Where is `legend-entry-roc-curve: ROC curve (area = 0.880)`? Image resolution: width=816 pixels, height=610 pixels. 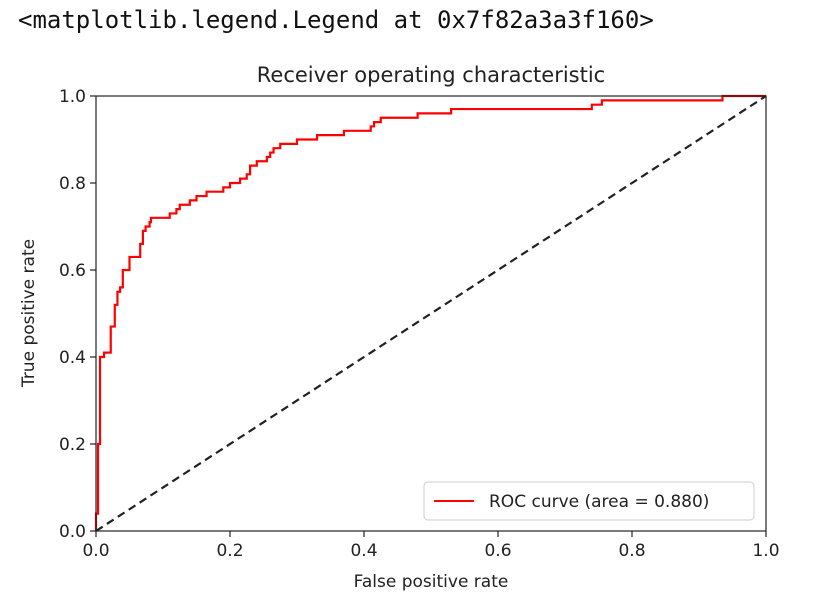
legend-entry-roc-curve: ROC curve (area = 0.880) is located at coordinates (599, 502).